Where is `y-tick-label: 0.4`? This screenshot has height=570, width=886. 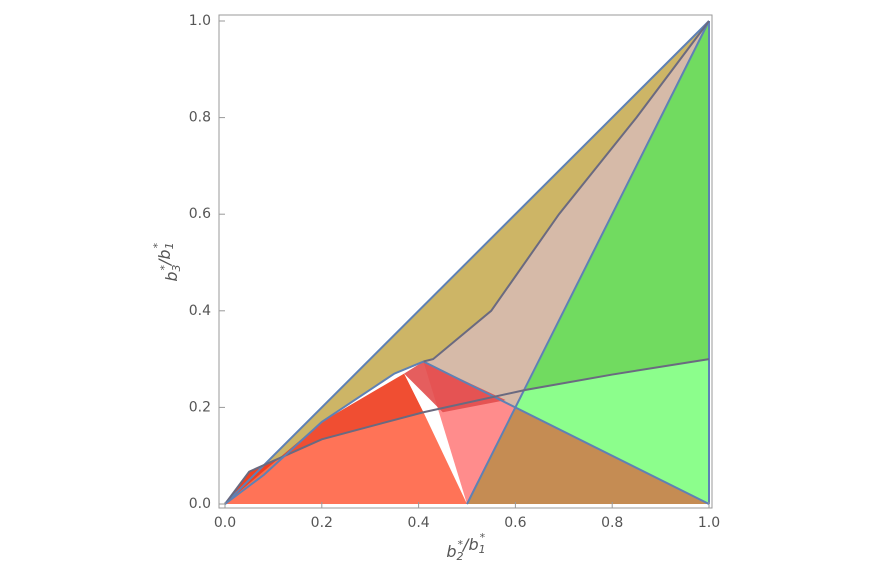
y-tick-label: 0.4 is located at coordinates (200, 311).